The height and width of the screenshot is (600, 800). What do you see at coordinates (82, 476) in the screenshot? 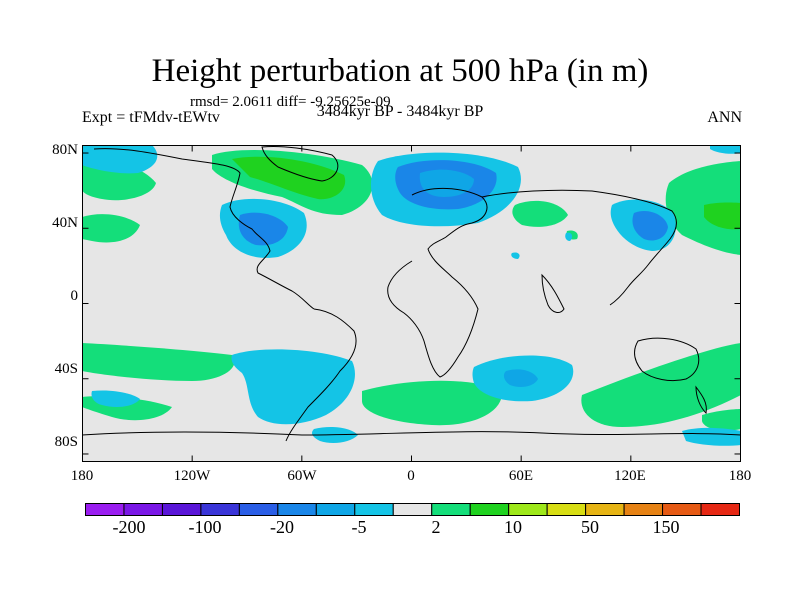
I see `lon-label-180w: 180` at bounding box center [82, 476].